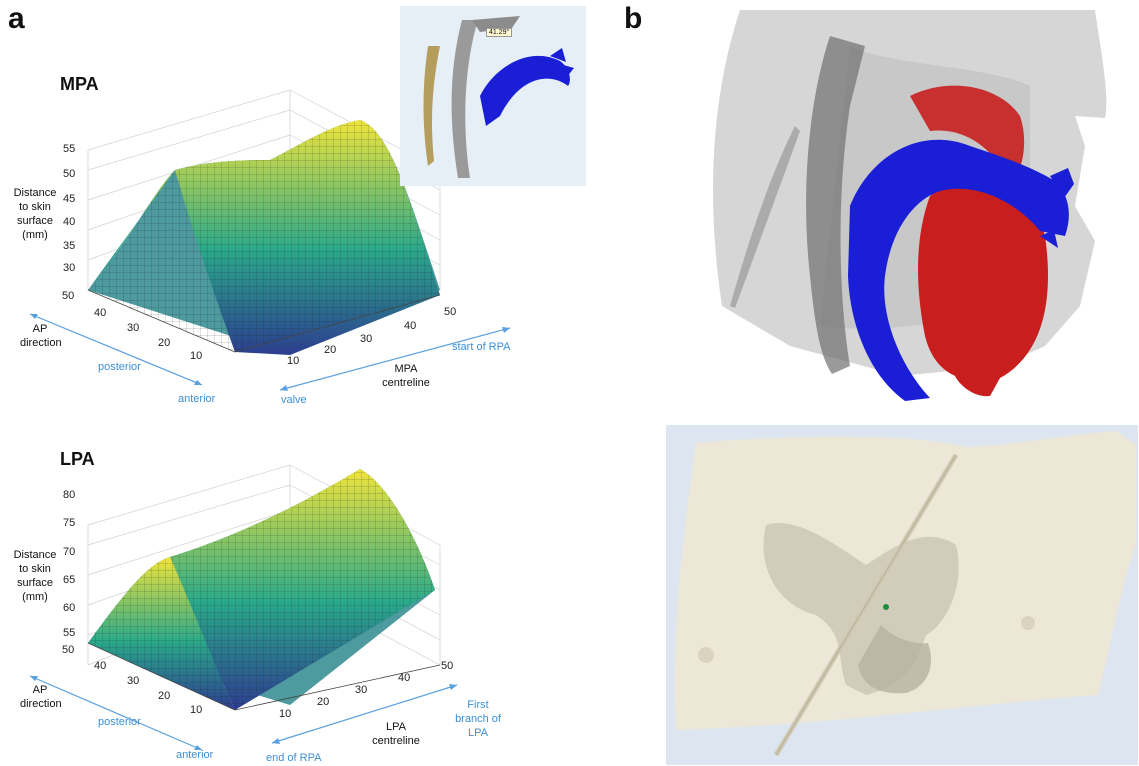 The height and width of the screenshot is (766, 1139). Describe the element at coordinates (293, 361) in the screenshot. I see `mpa-centreline-tick: 10` at that location.